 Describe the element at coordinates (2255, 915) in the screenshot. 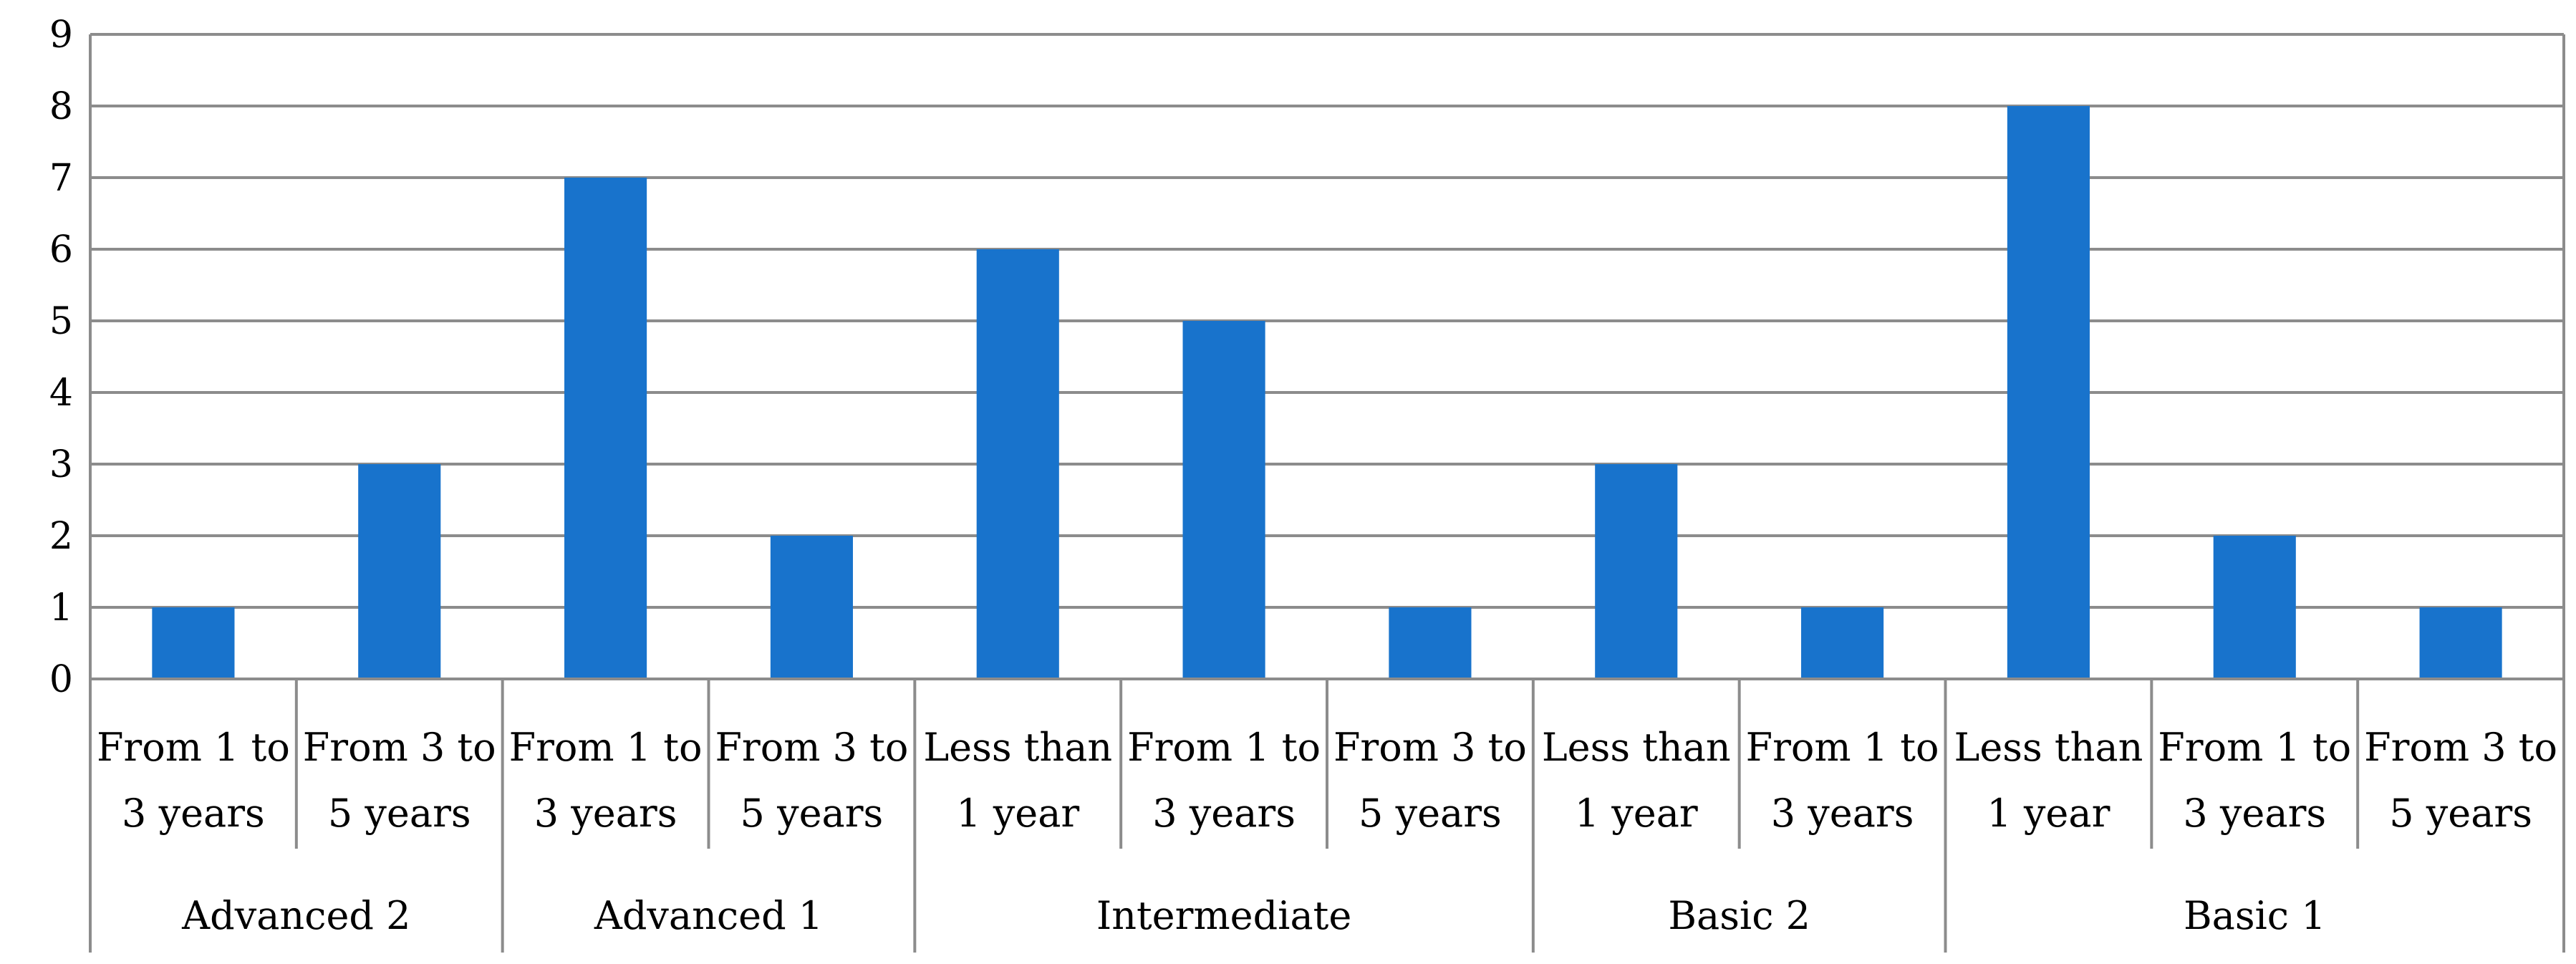

I see `x-group-label: Basic 1` at that location.